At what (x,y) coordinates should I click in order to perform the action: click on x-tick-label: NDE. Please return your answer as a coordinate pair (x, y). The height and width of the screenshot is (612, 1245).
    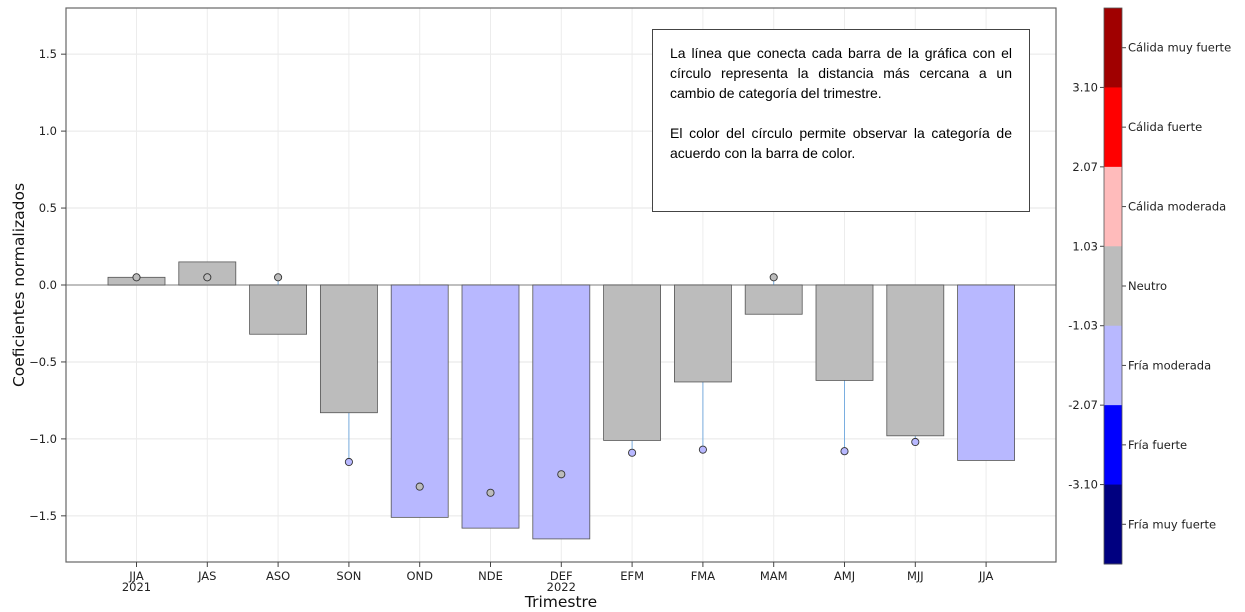
    Looking at the image, I should click on (490, 576).